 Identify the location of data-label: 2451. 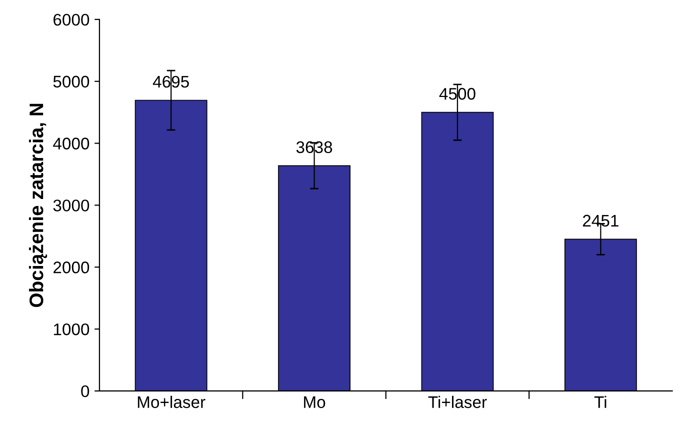
(600, 220).